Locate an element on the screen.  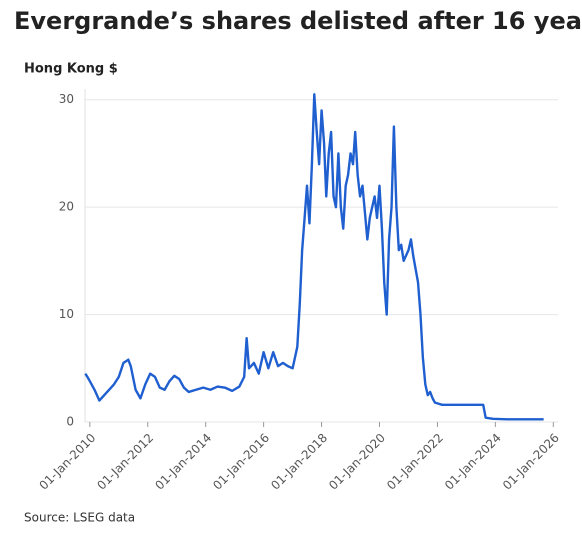
x-tick-label: 01-Jan-2022 is located at coordinates (415, 462).